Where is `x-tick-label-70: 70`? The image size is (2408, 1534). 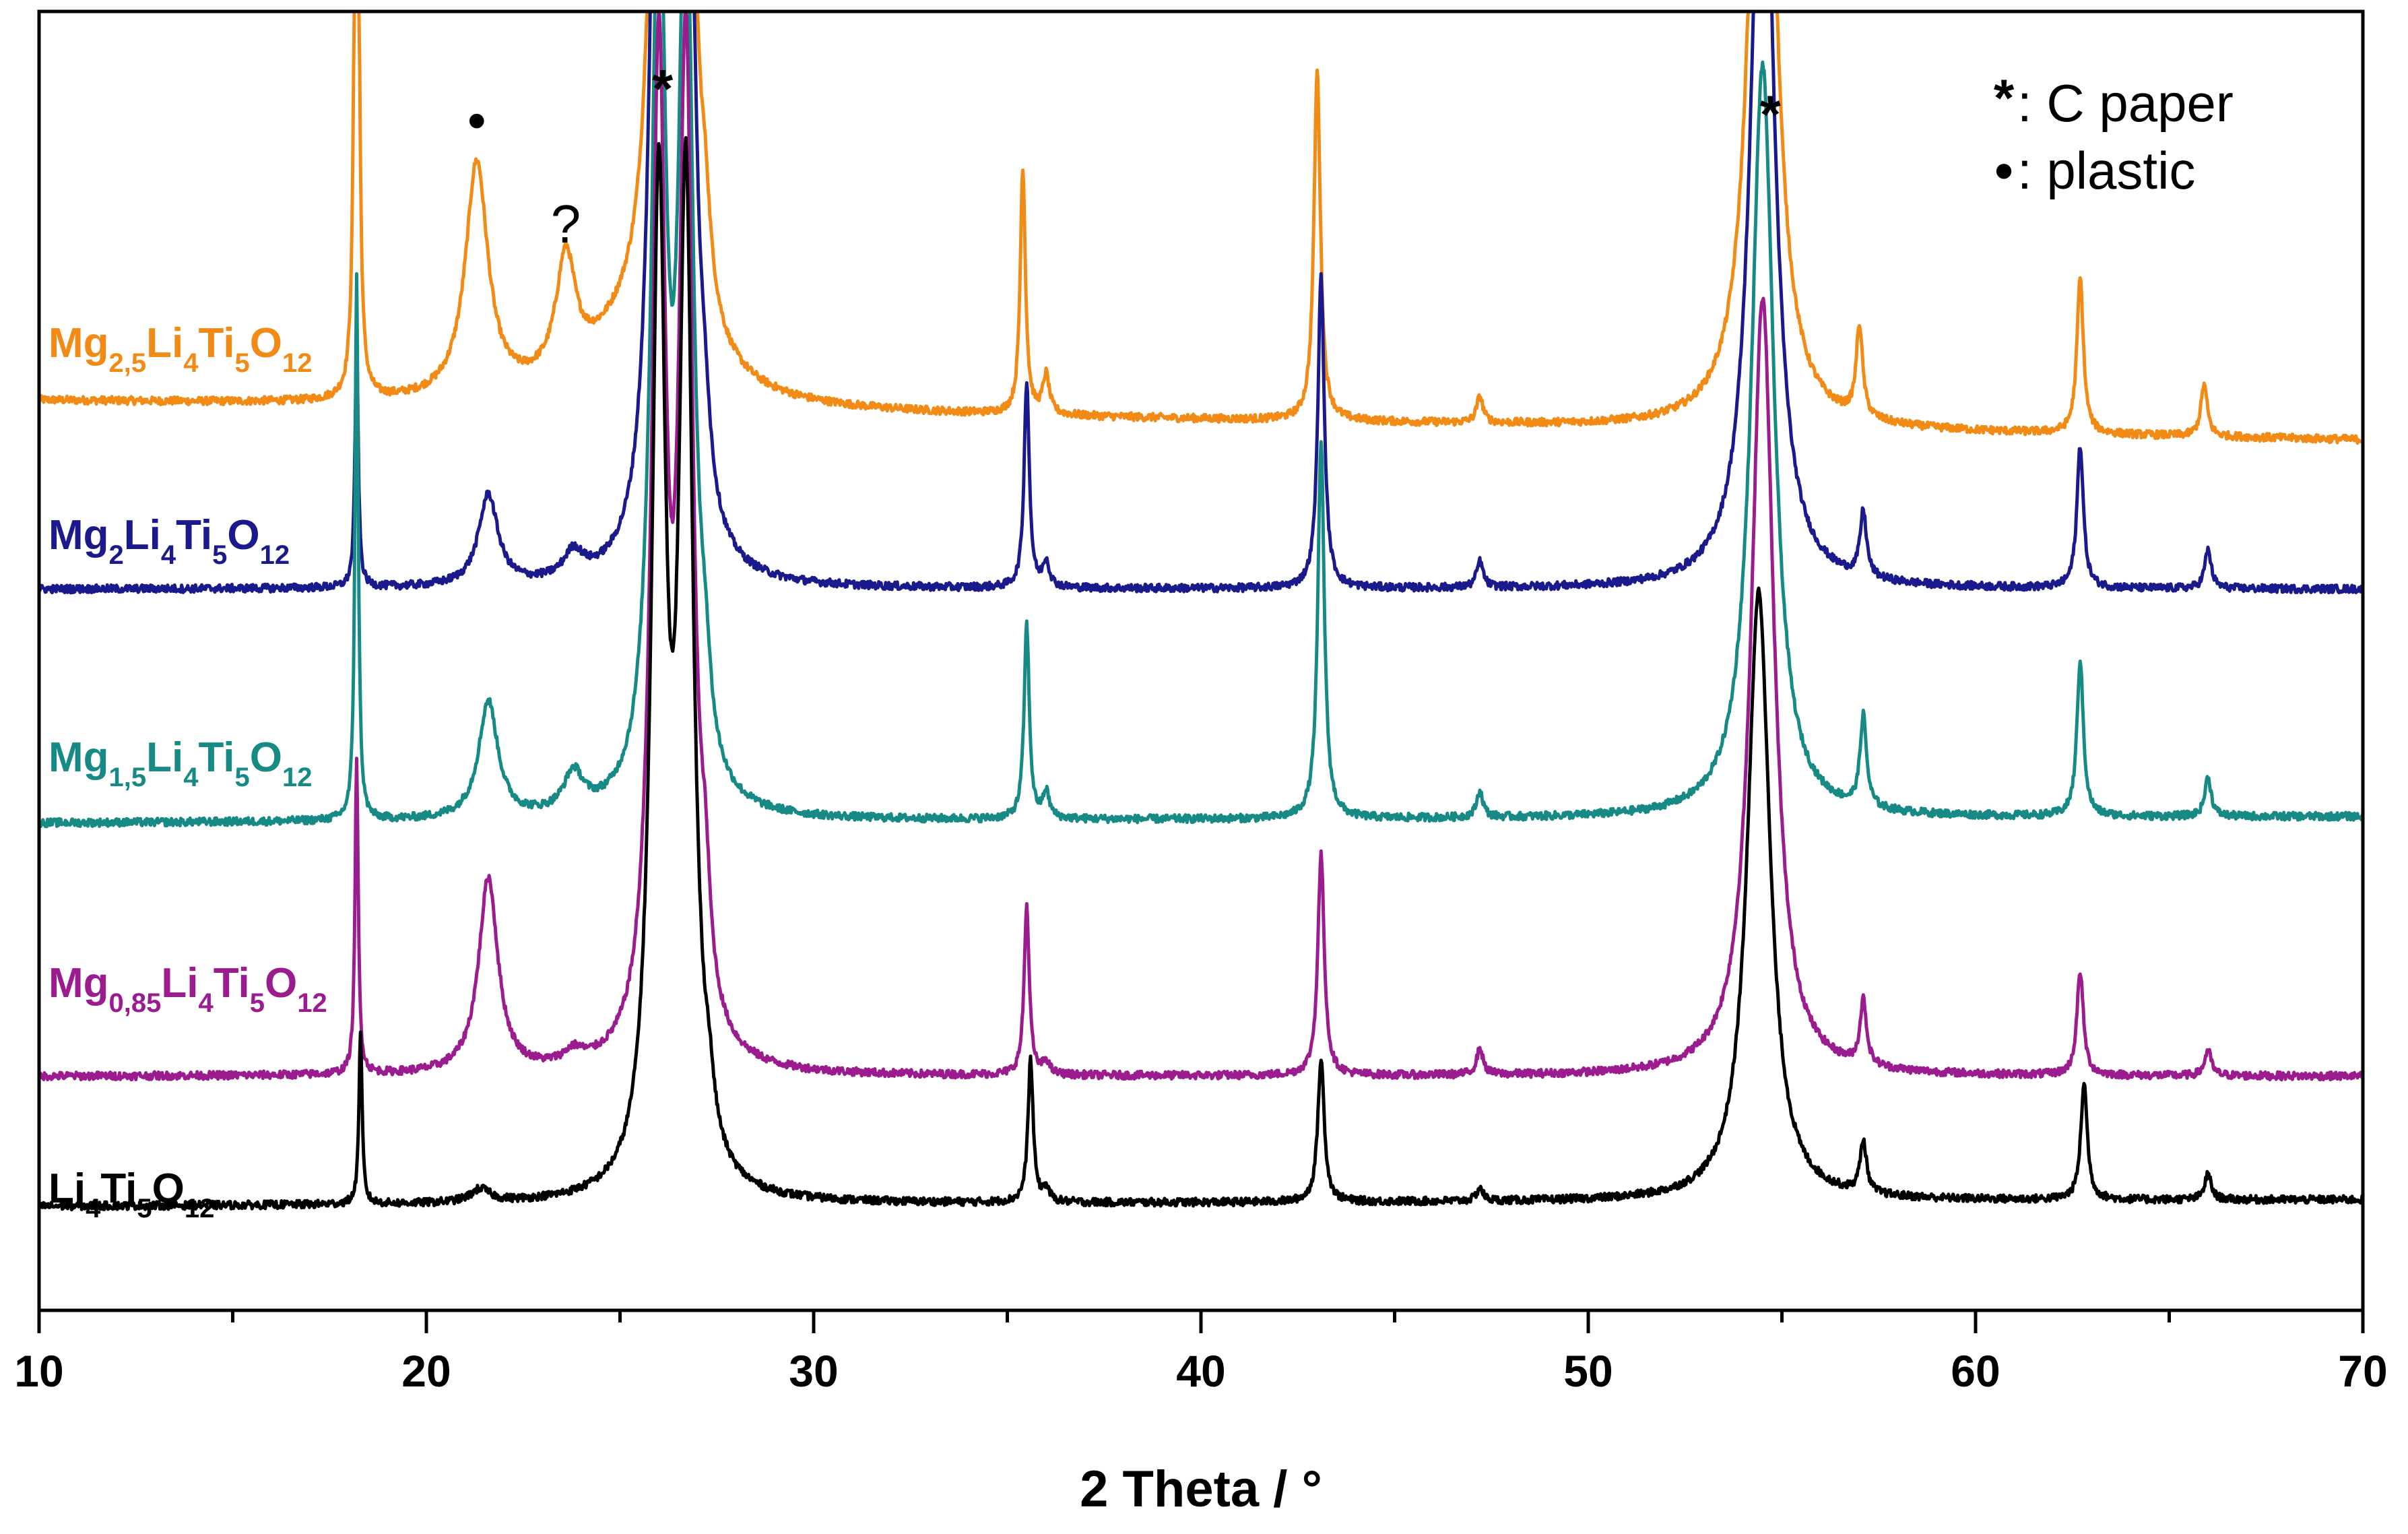
x-tick-label-70: 70 is located at coordinates (2362, 1371).